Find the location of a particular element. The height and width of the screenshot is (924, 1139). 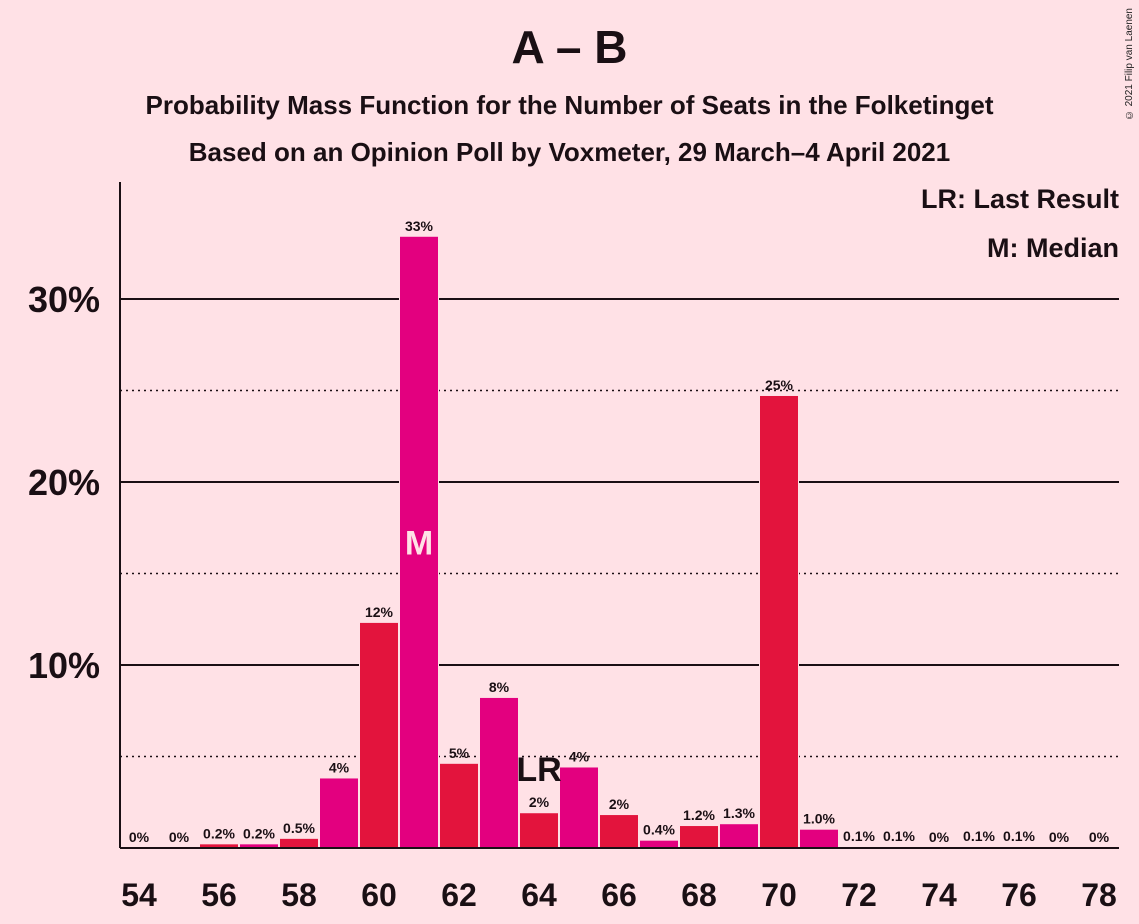

x-tick-label: 64 is located at coordinates (539, 895).